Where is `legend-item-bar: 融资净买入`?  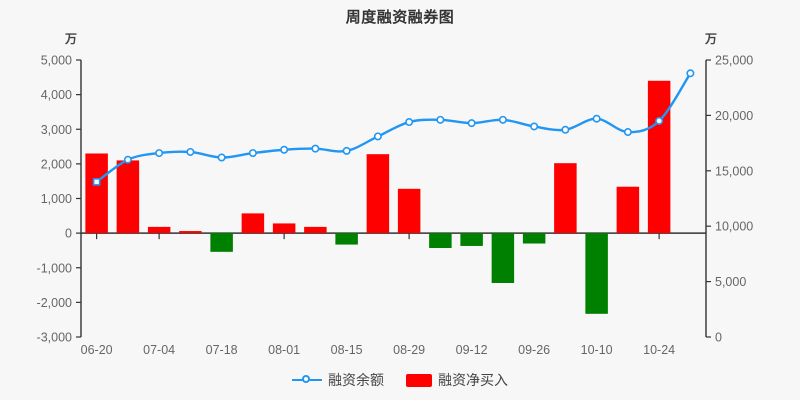
legend-item-bar: 融资净买入 is located at coordinates (457, 380).